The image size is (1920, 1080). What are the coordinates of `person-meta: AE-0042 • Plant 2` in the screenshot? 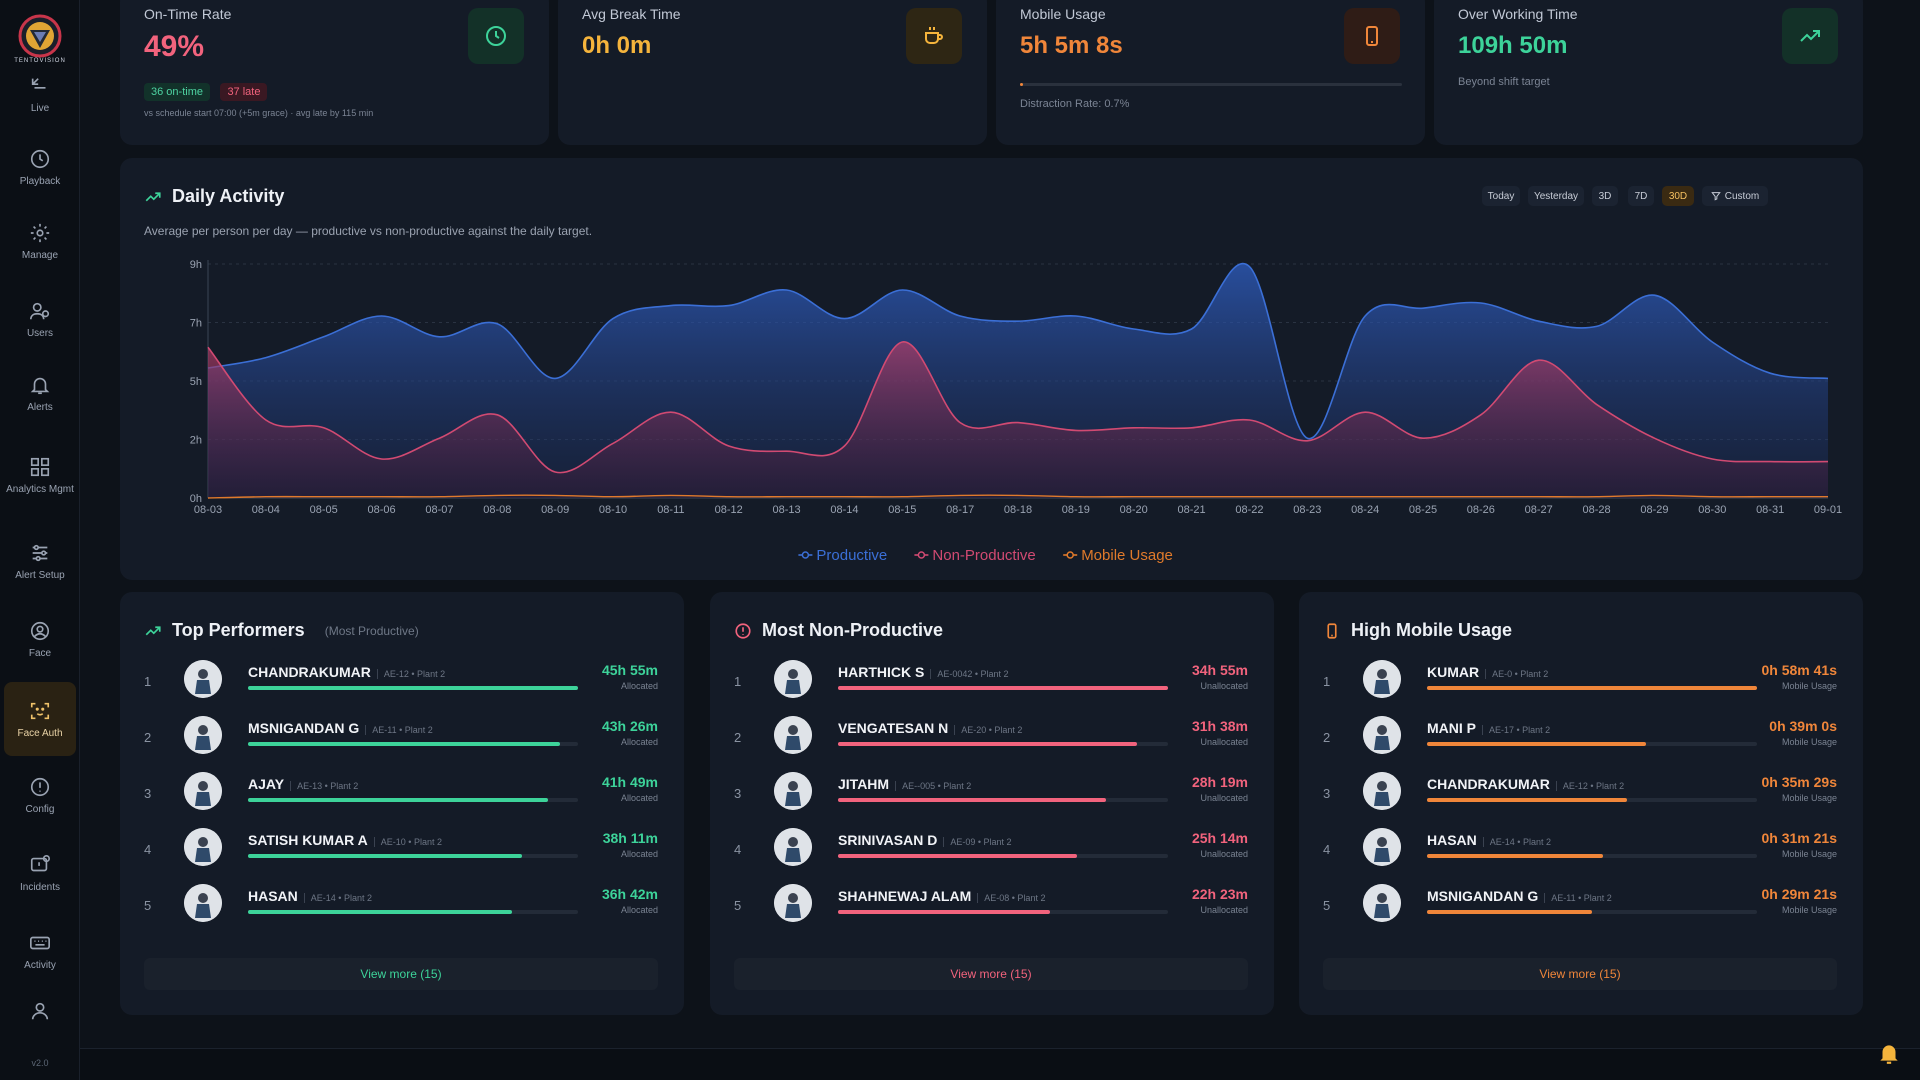 It's located at (969, 674).